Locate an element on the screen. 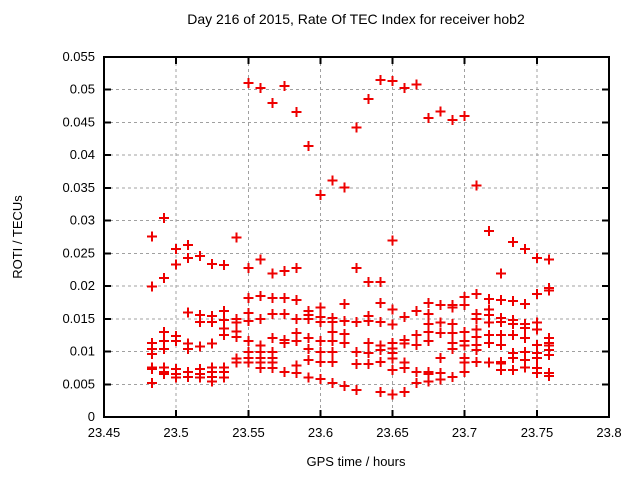  x-tick-label: 23.65 is located at coordinates (392, 432).